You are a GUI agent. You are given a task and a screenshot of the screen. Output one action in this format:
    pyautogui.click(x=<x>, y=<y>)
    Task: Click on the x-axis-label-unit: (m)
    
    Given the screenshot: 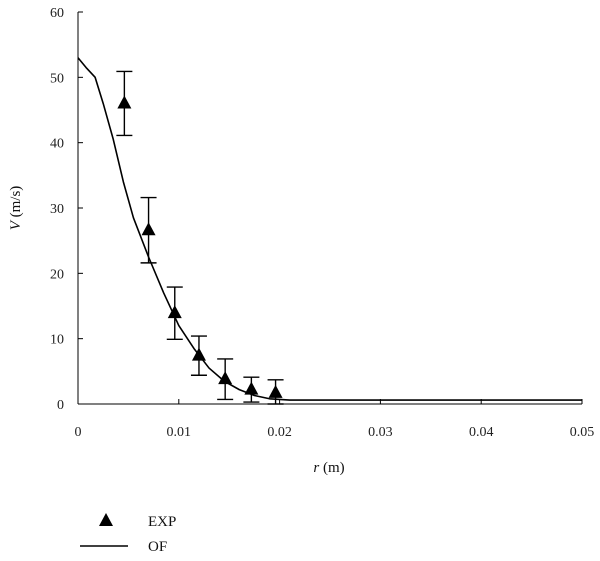 What is the action you would take?
    pyautogui.click(x=331, y=468)
    